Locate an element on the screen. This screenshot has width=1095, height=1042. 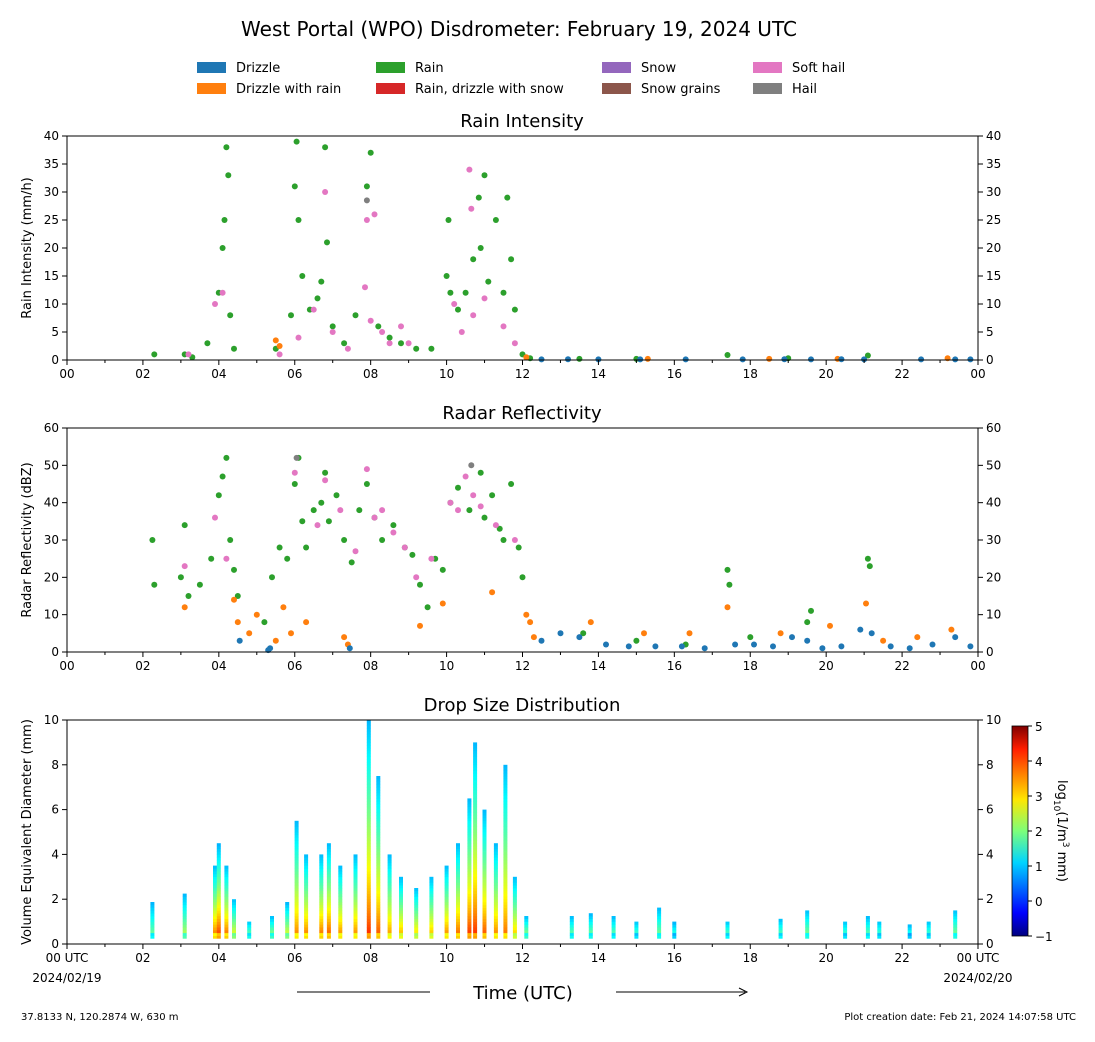
y-tick-label-right: 25 is located at coordinates (993, 220).